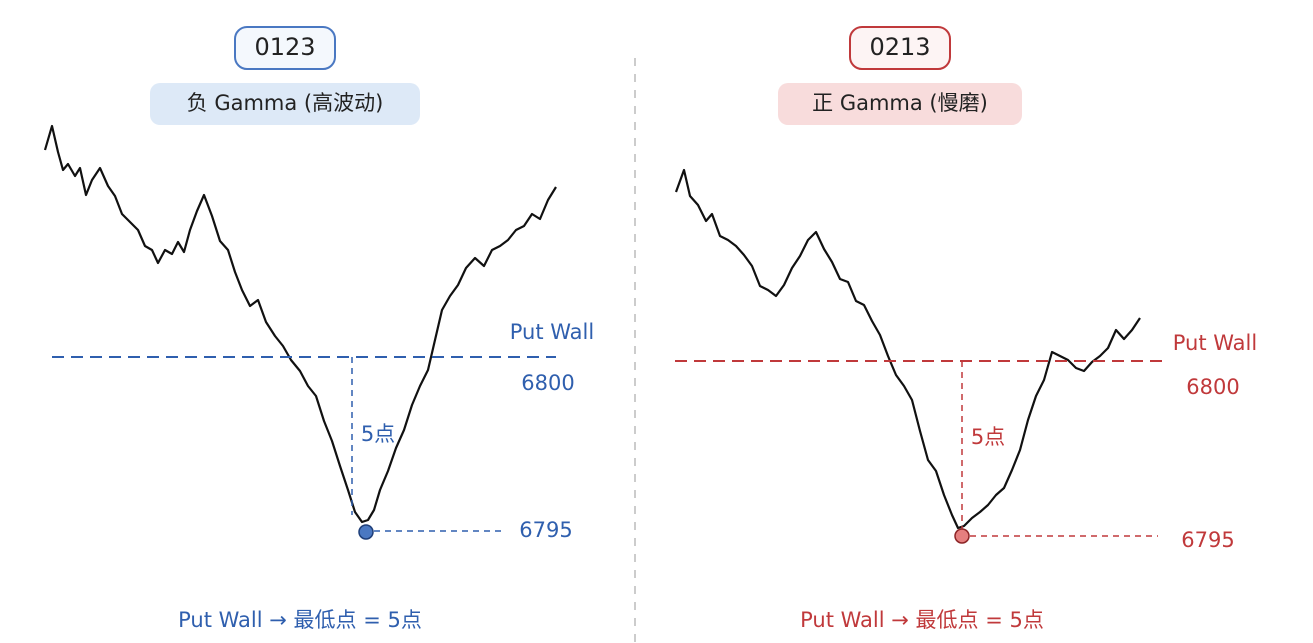  I want to click on date: 0213, so click(899, 47).